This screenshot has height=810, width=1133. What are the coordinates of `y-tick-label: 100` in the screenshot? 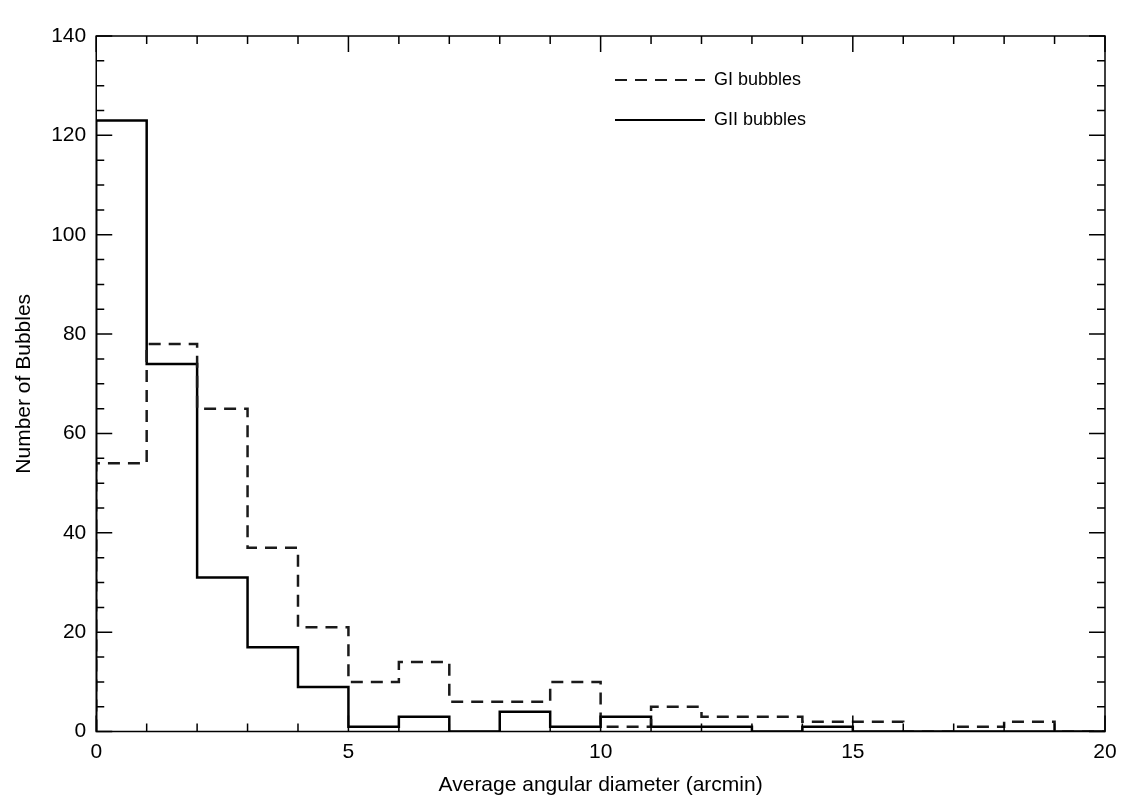 It's located at (69, 233).